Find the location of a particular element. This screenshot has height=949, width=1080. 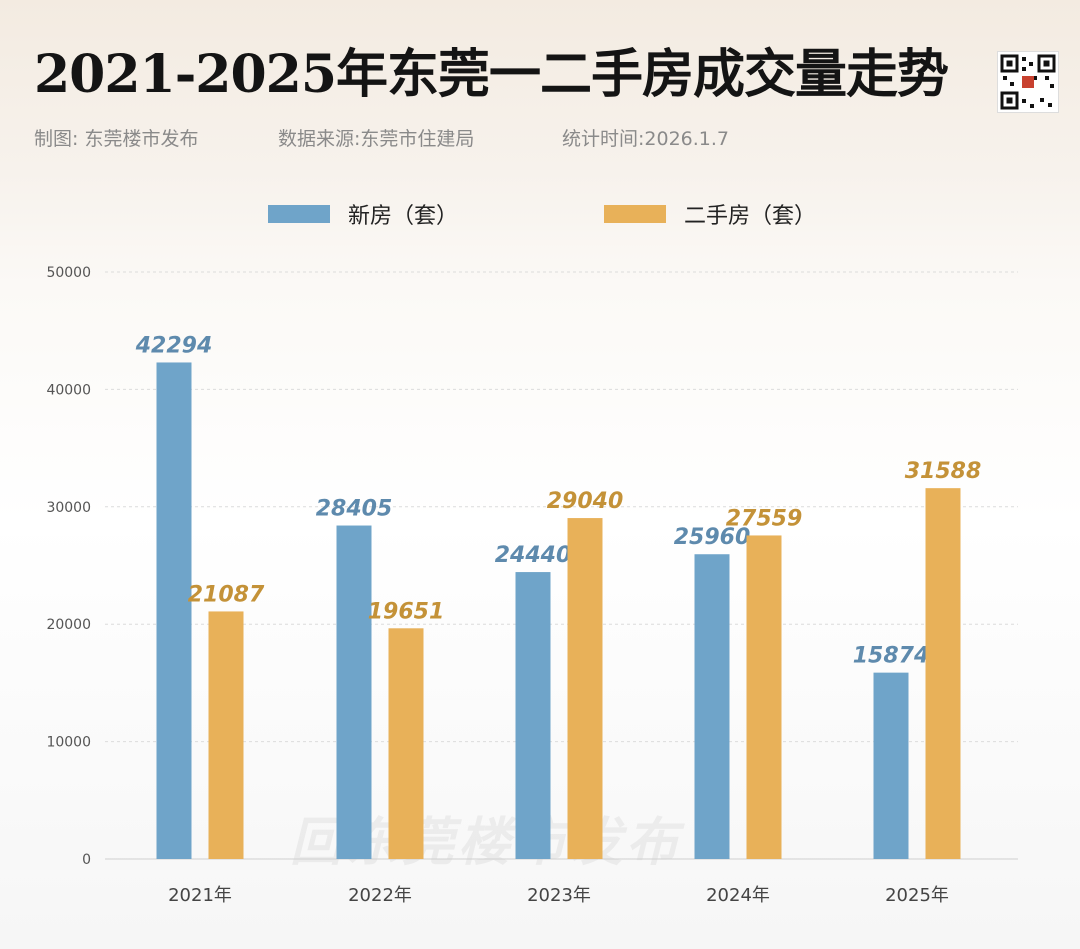

credit-text: 制图: 东莞楼市发布 is located at coordinates (116, 139).